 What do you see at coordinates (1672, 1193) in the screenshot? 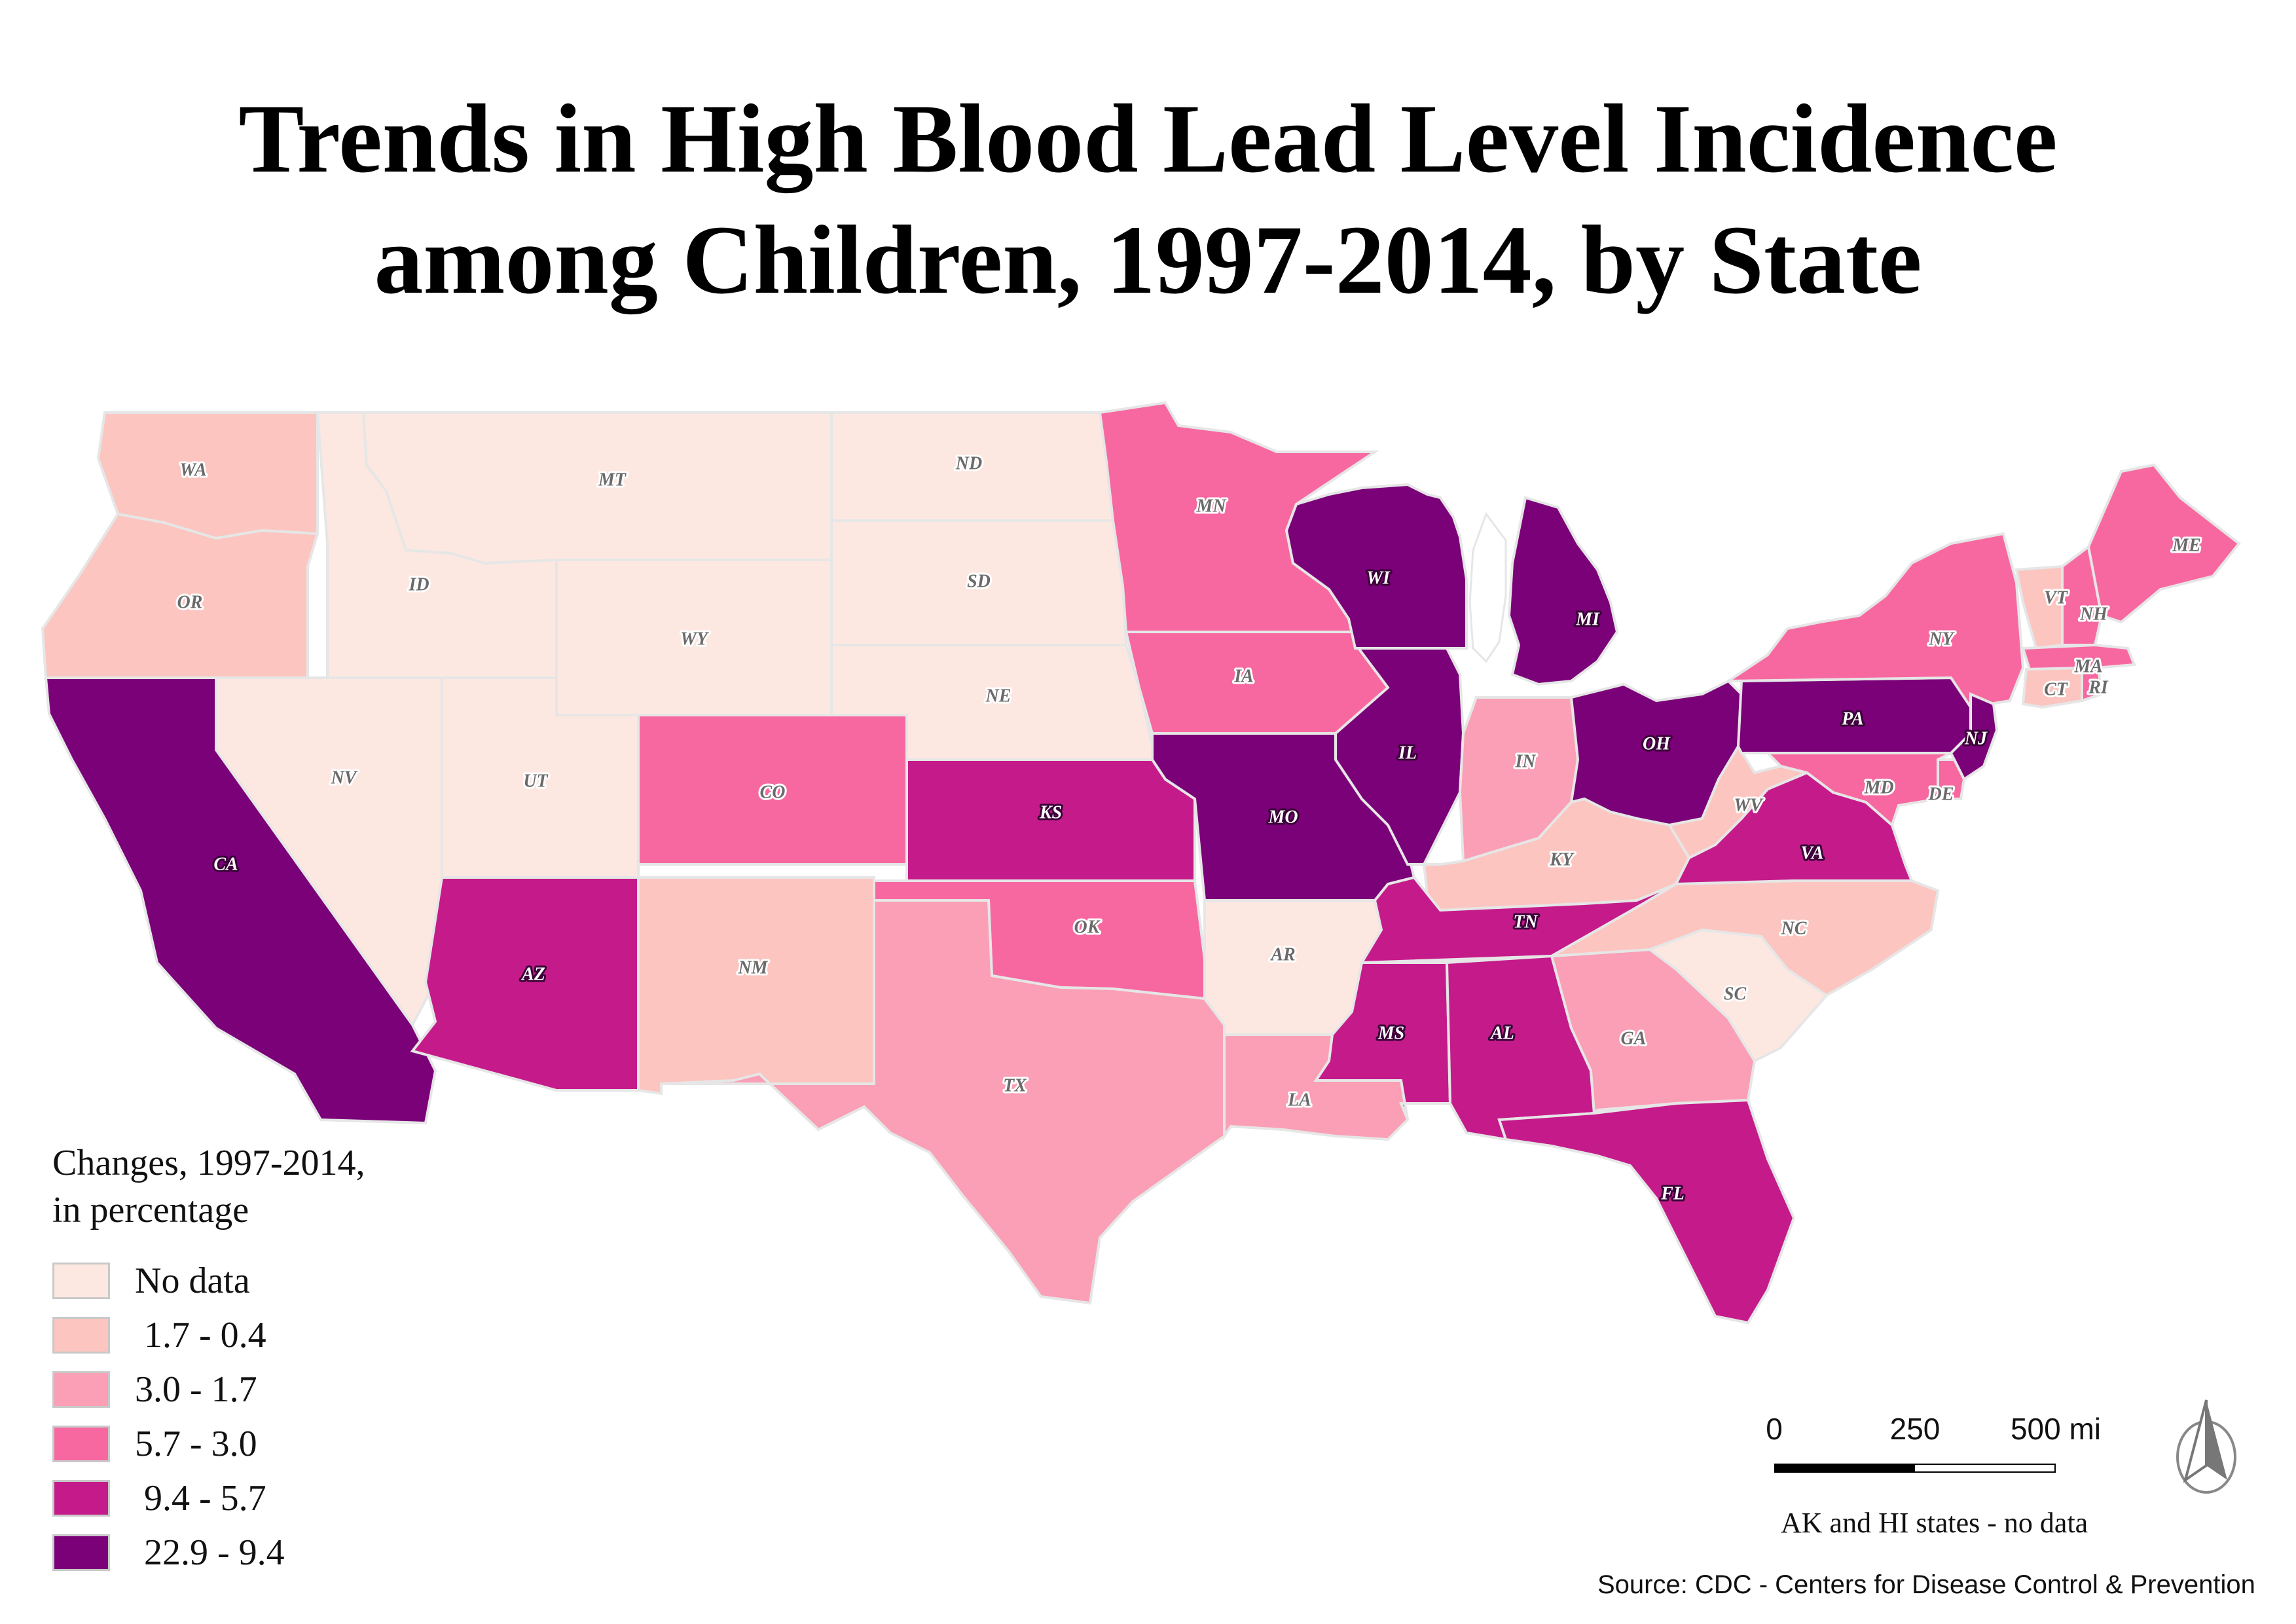
I see `state-label-fl: FL` at bounding box center [1672, 1193].